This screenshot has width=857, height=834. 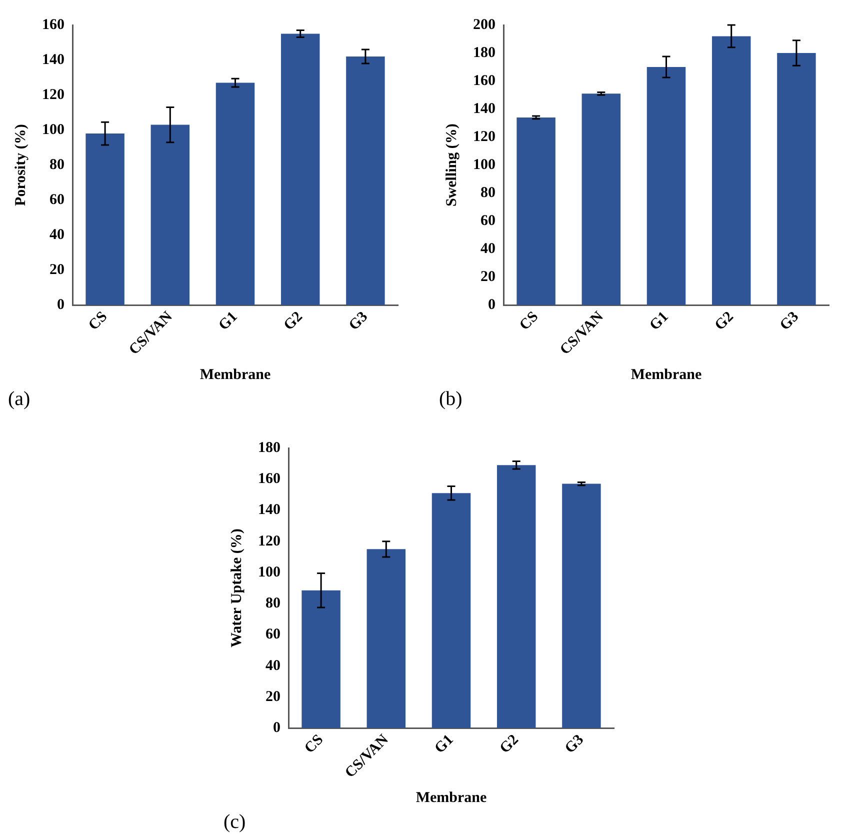 I want to click on text: (a), so click(x=20, y=399).